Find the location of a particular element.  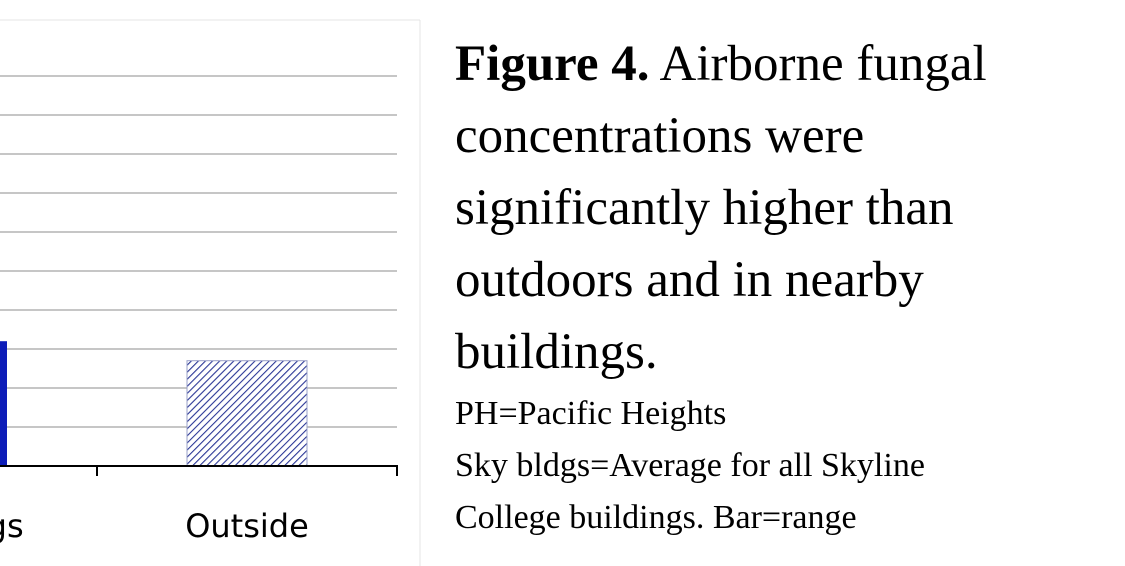

caption-note: College buildings. Bar=range is located at coordinates (656, 517).